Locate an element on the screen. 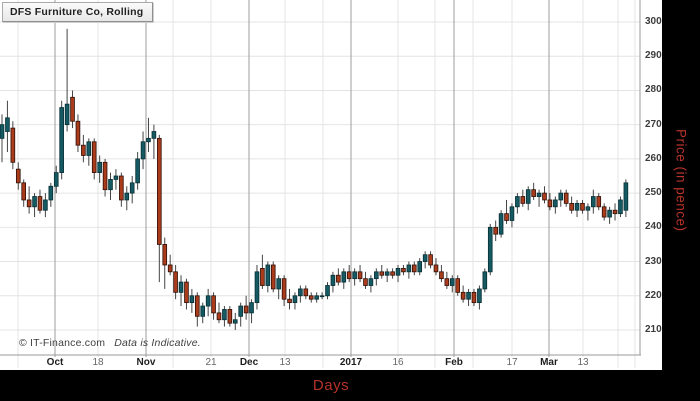 The image size is (700, 401). series-legend-label: DFS Furniture Co, Rolling is located at coordinates (77, 12).